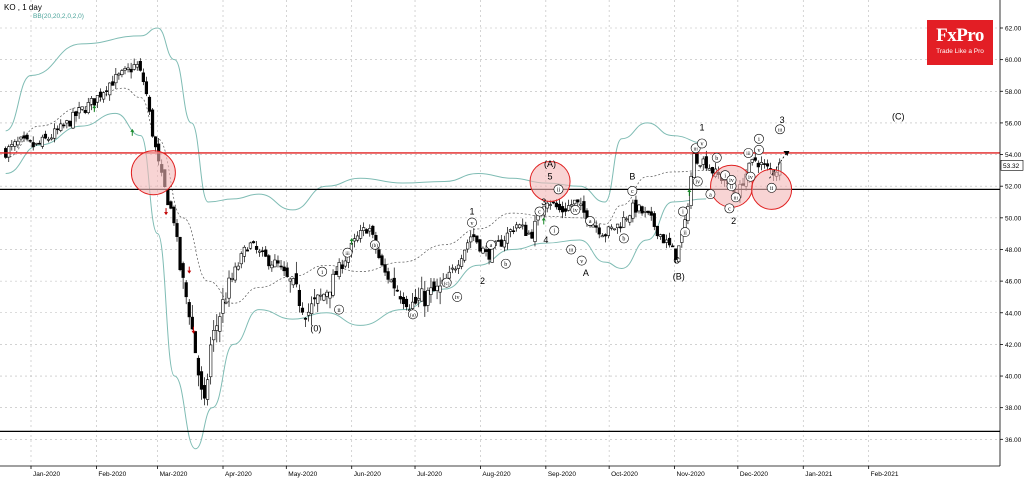 This screenshot has height=479, width=1024. What do you see at coordinates (58, 16) in the screenshot?
I see `indicator-label: BB(20,20,2,0,2,0)` at bounding box center [58, 16].